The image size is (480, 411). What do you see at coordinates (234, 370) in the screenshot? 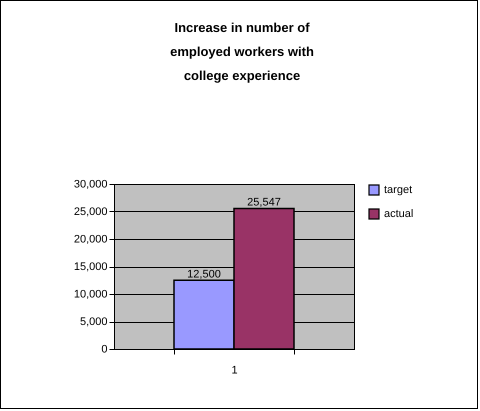
I see `x-tick-label: 1` at bounding box center [234, 370].